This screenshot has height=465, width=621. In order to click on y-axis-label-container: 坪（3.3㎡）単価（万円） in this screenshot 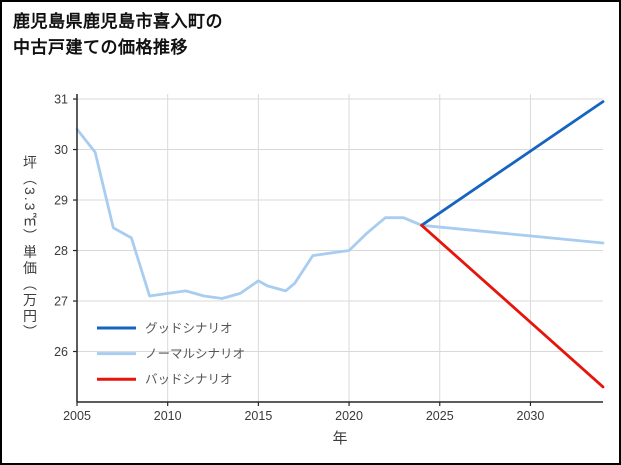, I will do `click(30, 248)`.